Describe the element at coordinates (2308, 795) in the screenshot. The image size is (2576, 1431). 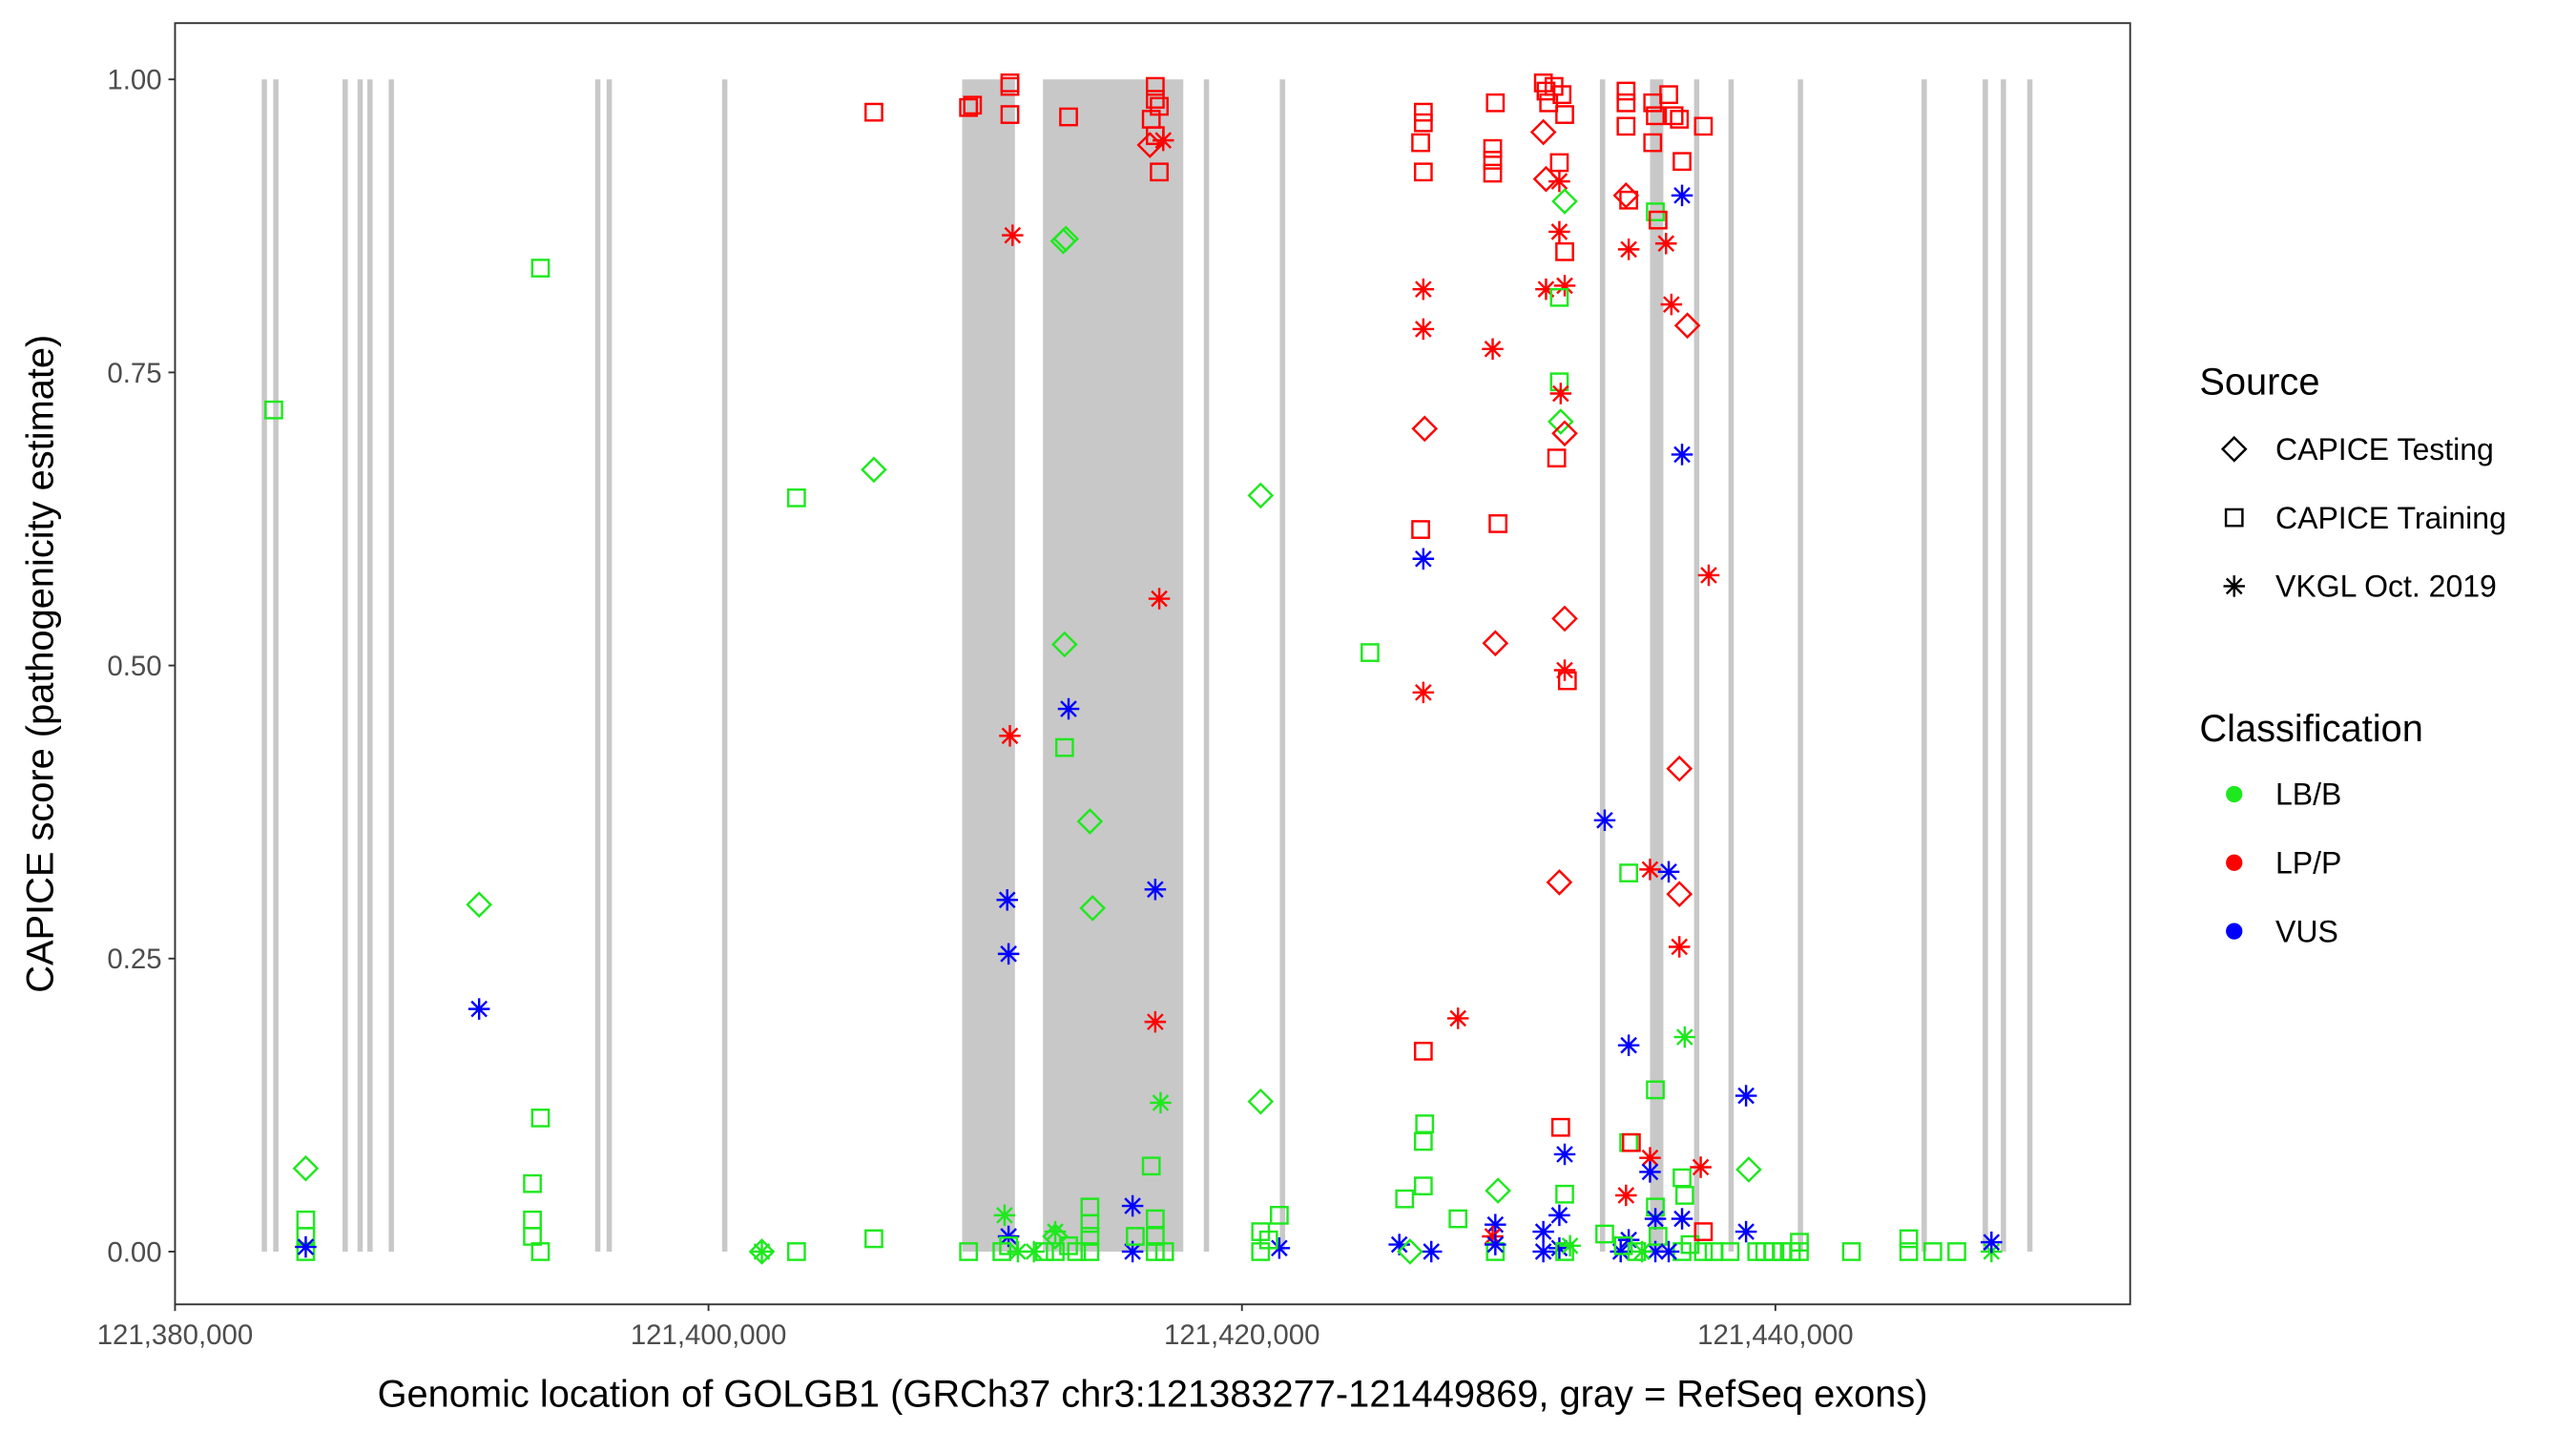
I see `legend-label: LB/B` at that location.